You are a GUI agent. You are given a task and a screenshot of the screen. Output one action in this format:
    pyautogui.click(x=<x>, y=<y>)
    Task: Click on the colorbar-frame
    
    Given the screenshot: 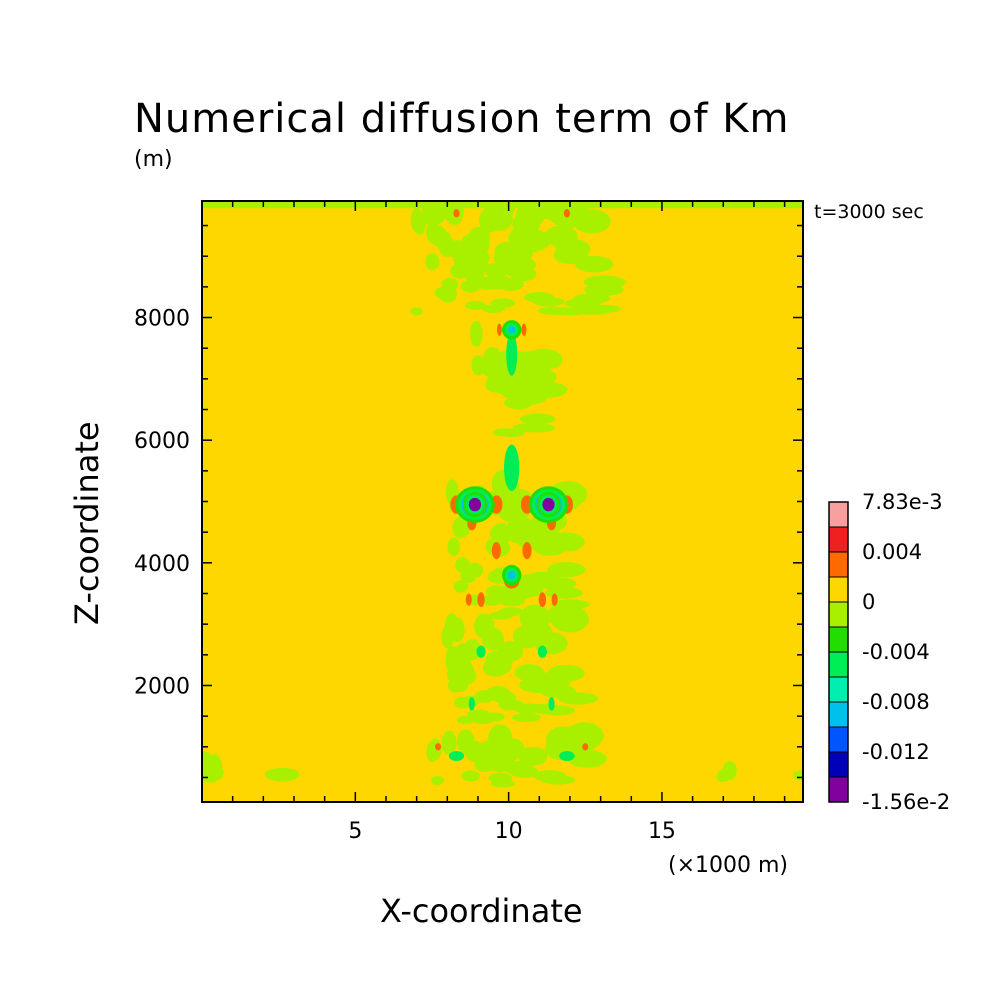 What is the action you would take?
    pyautogui.click(x=838, y=652)
    